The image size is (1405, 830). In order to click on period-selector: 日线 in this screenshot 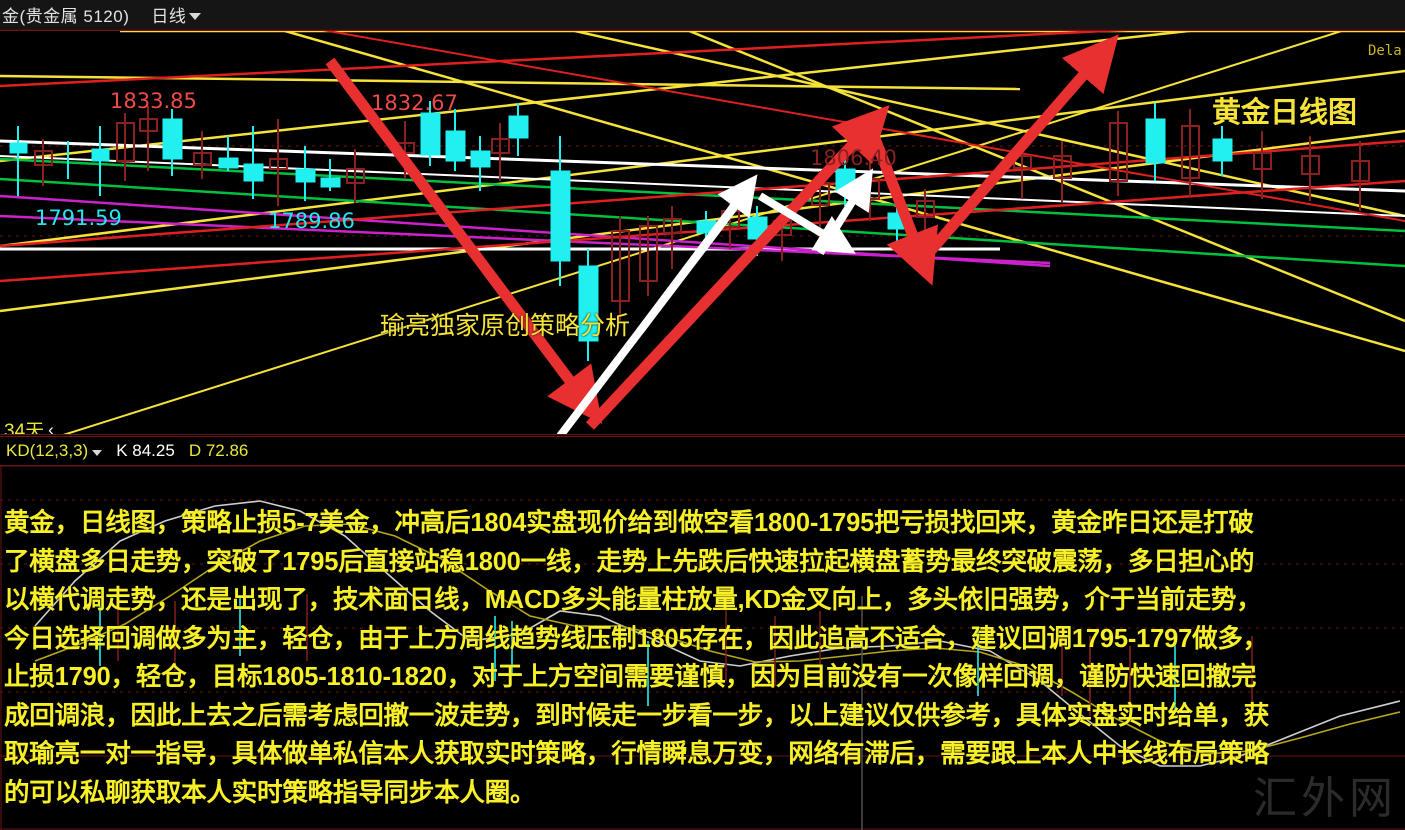, I will do `click(176, 14)`.